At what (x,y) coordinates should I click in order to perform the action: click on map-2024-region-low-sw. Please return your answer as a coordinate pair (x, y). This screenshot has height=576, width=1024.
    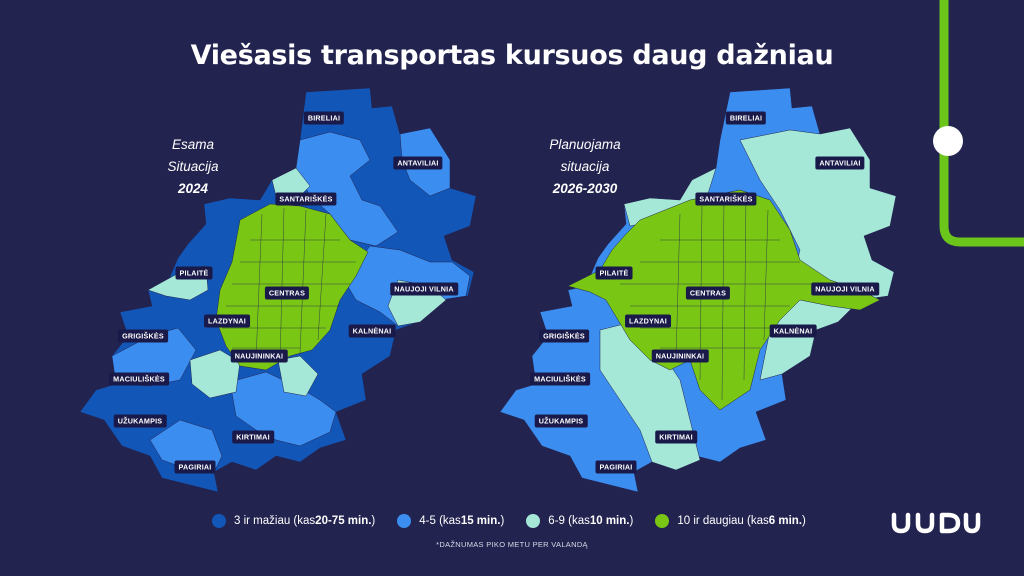
    Looking at the image, I should click on (186, 446).